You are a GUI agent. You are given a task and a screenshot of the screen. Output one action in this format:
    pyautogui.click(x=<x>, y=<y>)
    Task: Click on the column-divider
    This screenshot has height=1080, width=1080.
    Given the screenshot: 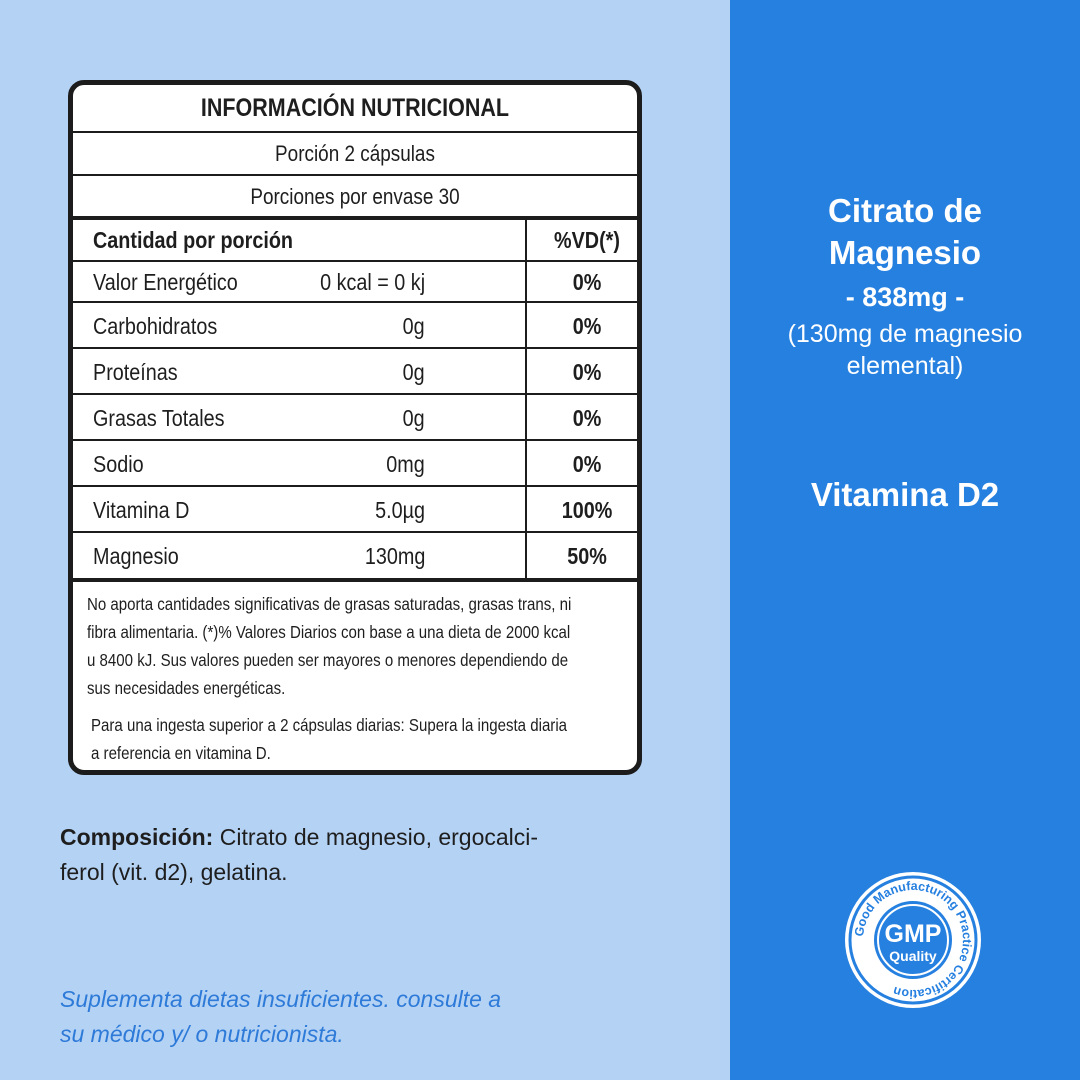 What is the action you would take?
    pyautogui.click(x=526, y=400)
    